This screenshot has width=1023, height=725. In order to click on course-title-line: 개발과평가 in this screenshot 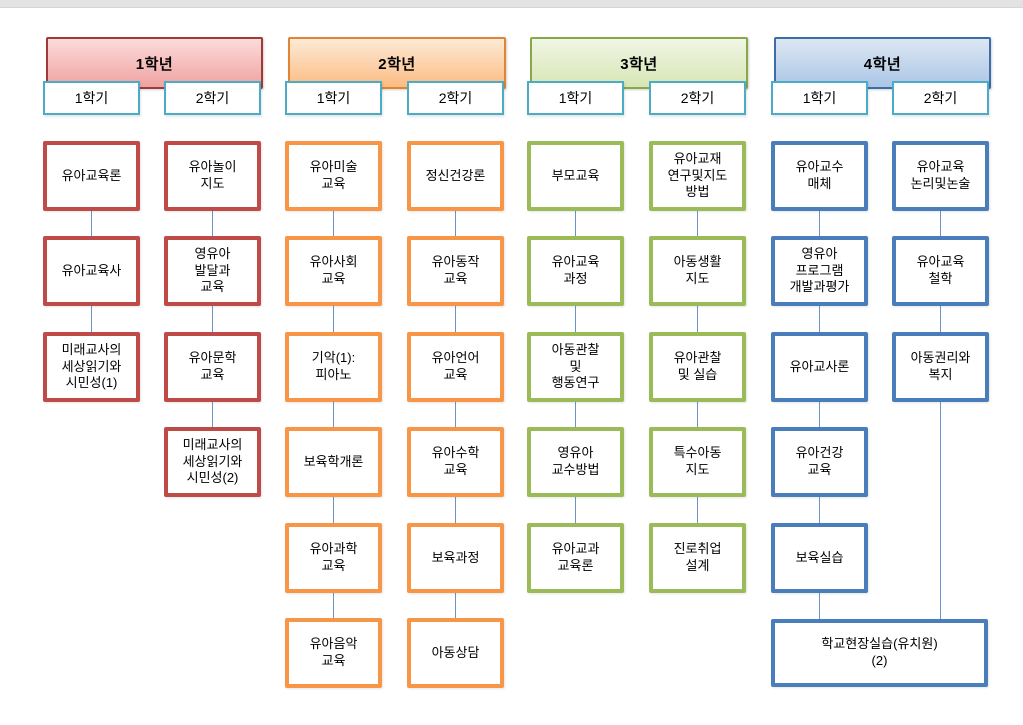, I will do `click(819, 287)`.